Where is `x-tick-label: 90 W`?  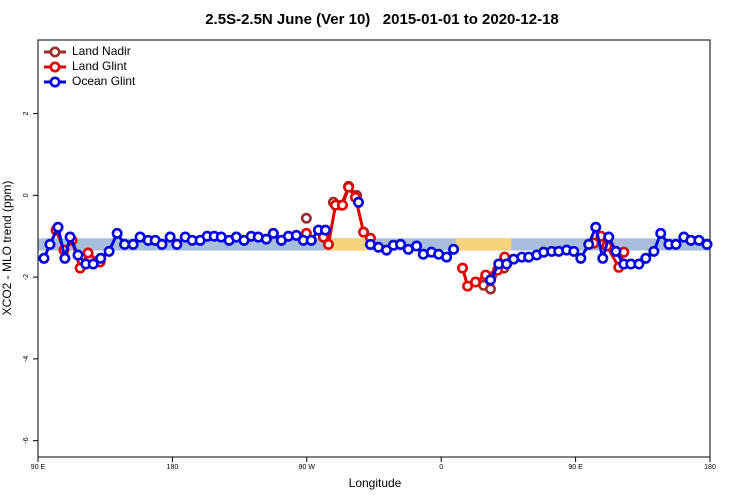
x-tick-label: 90 W is located at coordinates (307, 467).